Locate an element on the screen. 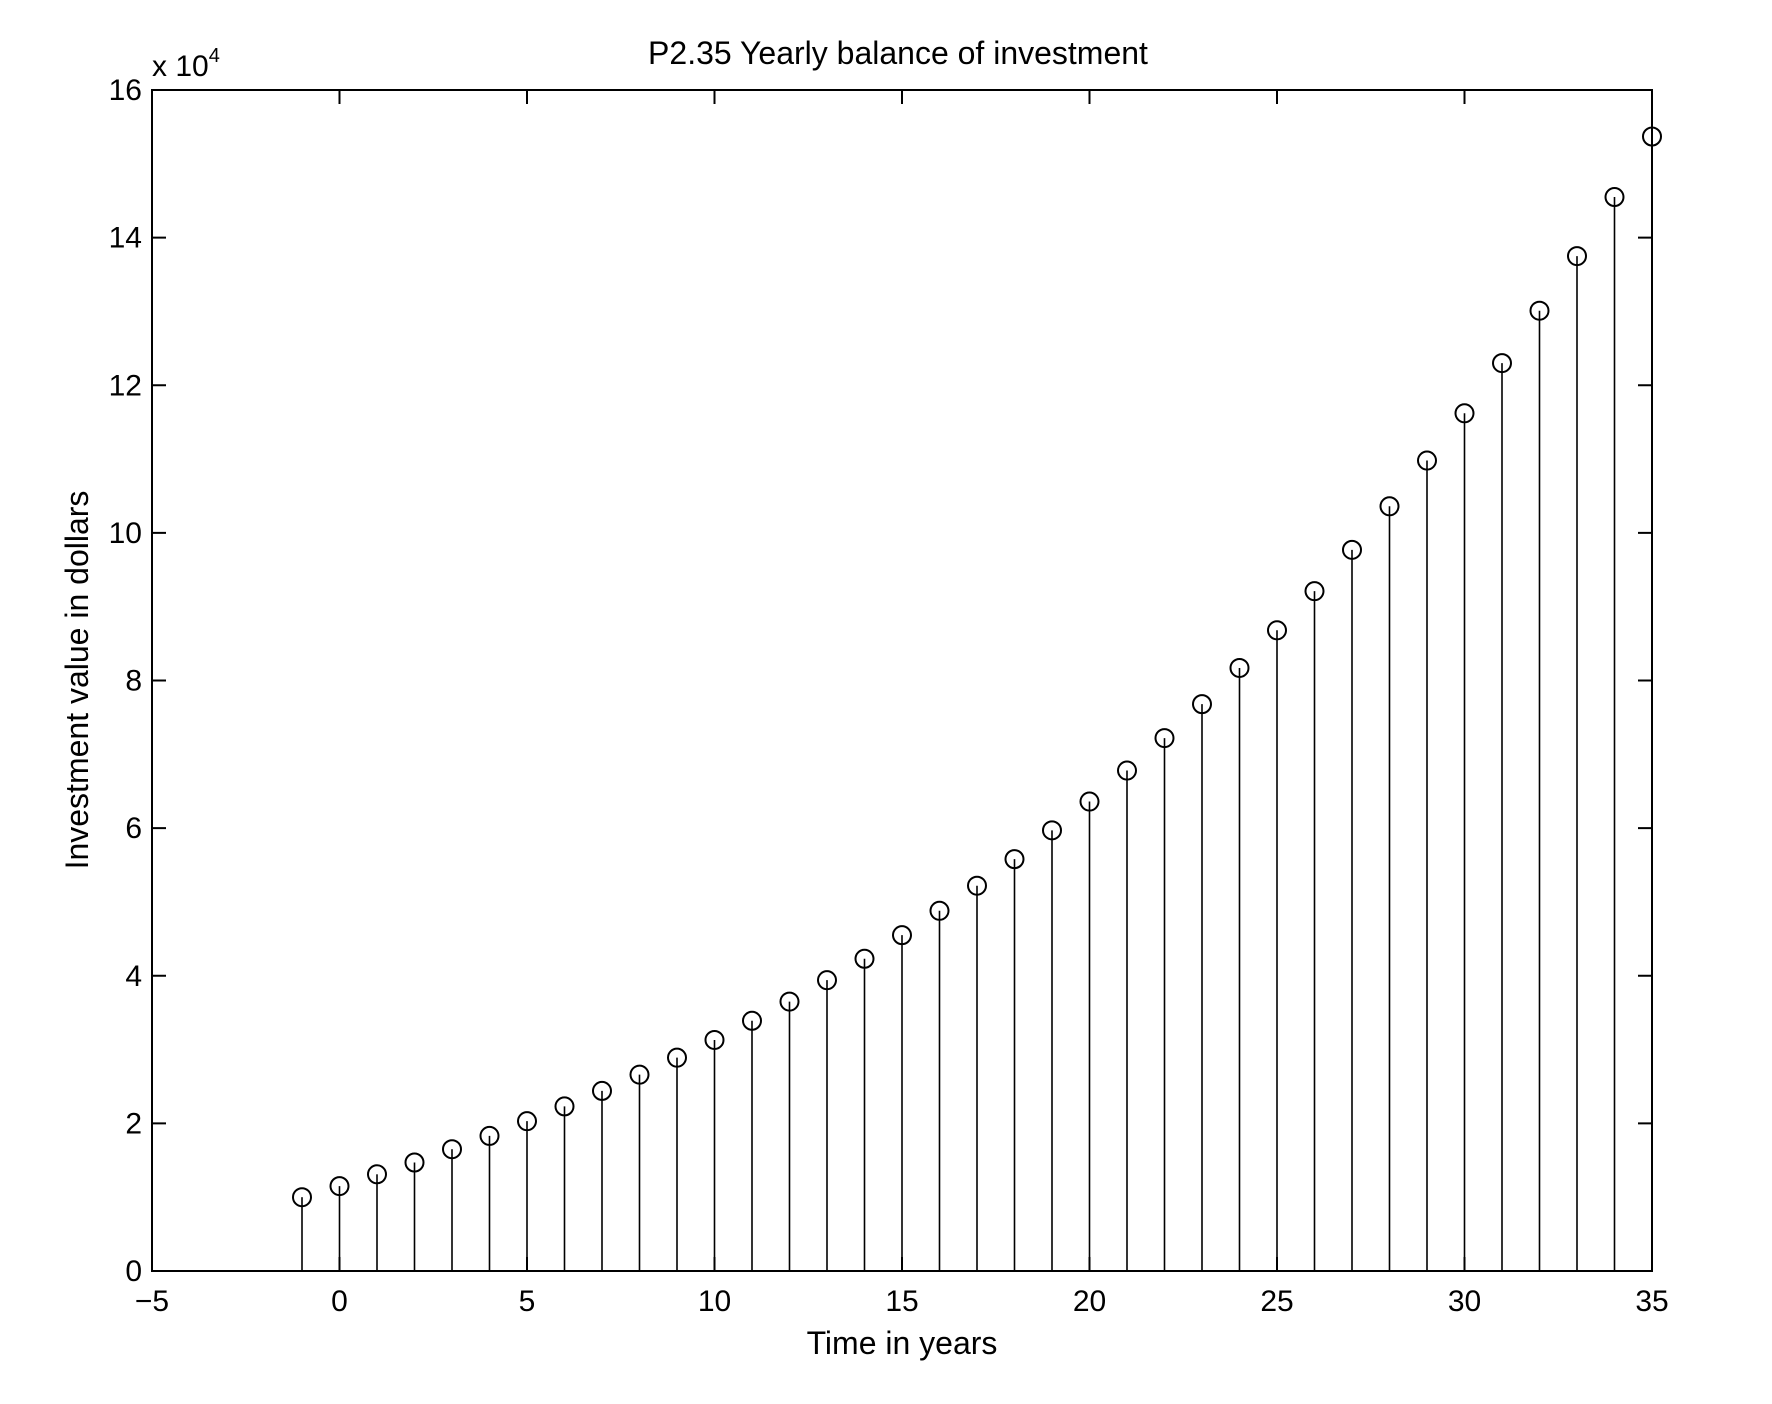 This screenshot has height=1404, width=1772. y-axis-label: Investment value in dollars is located at coordinates (77, 680).